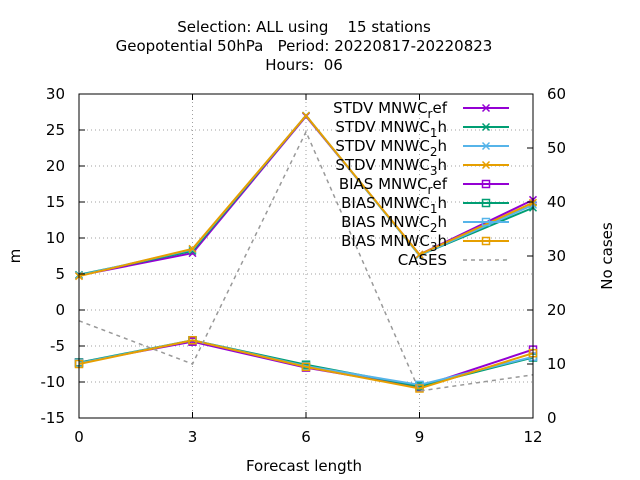 The width and height of the screenshot is (640, 480). Describe the element at coordinates (556, 310) in the screenshot. I see `y2-tick-label: 20` at that location.